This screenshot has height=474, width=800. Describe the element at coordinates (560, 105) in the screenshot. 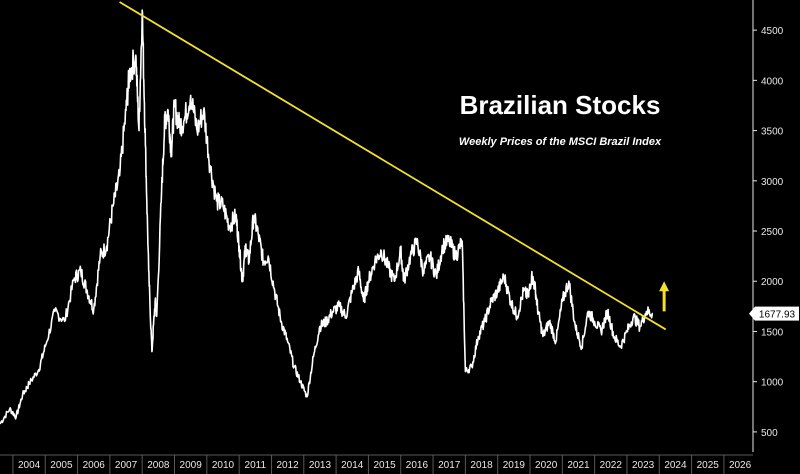

I see `chart-title: Brazilian Stocks` at that location.